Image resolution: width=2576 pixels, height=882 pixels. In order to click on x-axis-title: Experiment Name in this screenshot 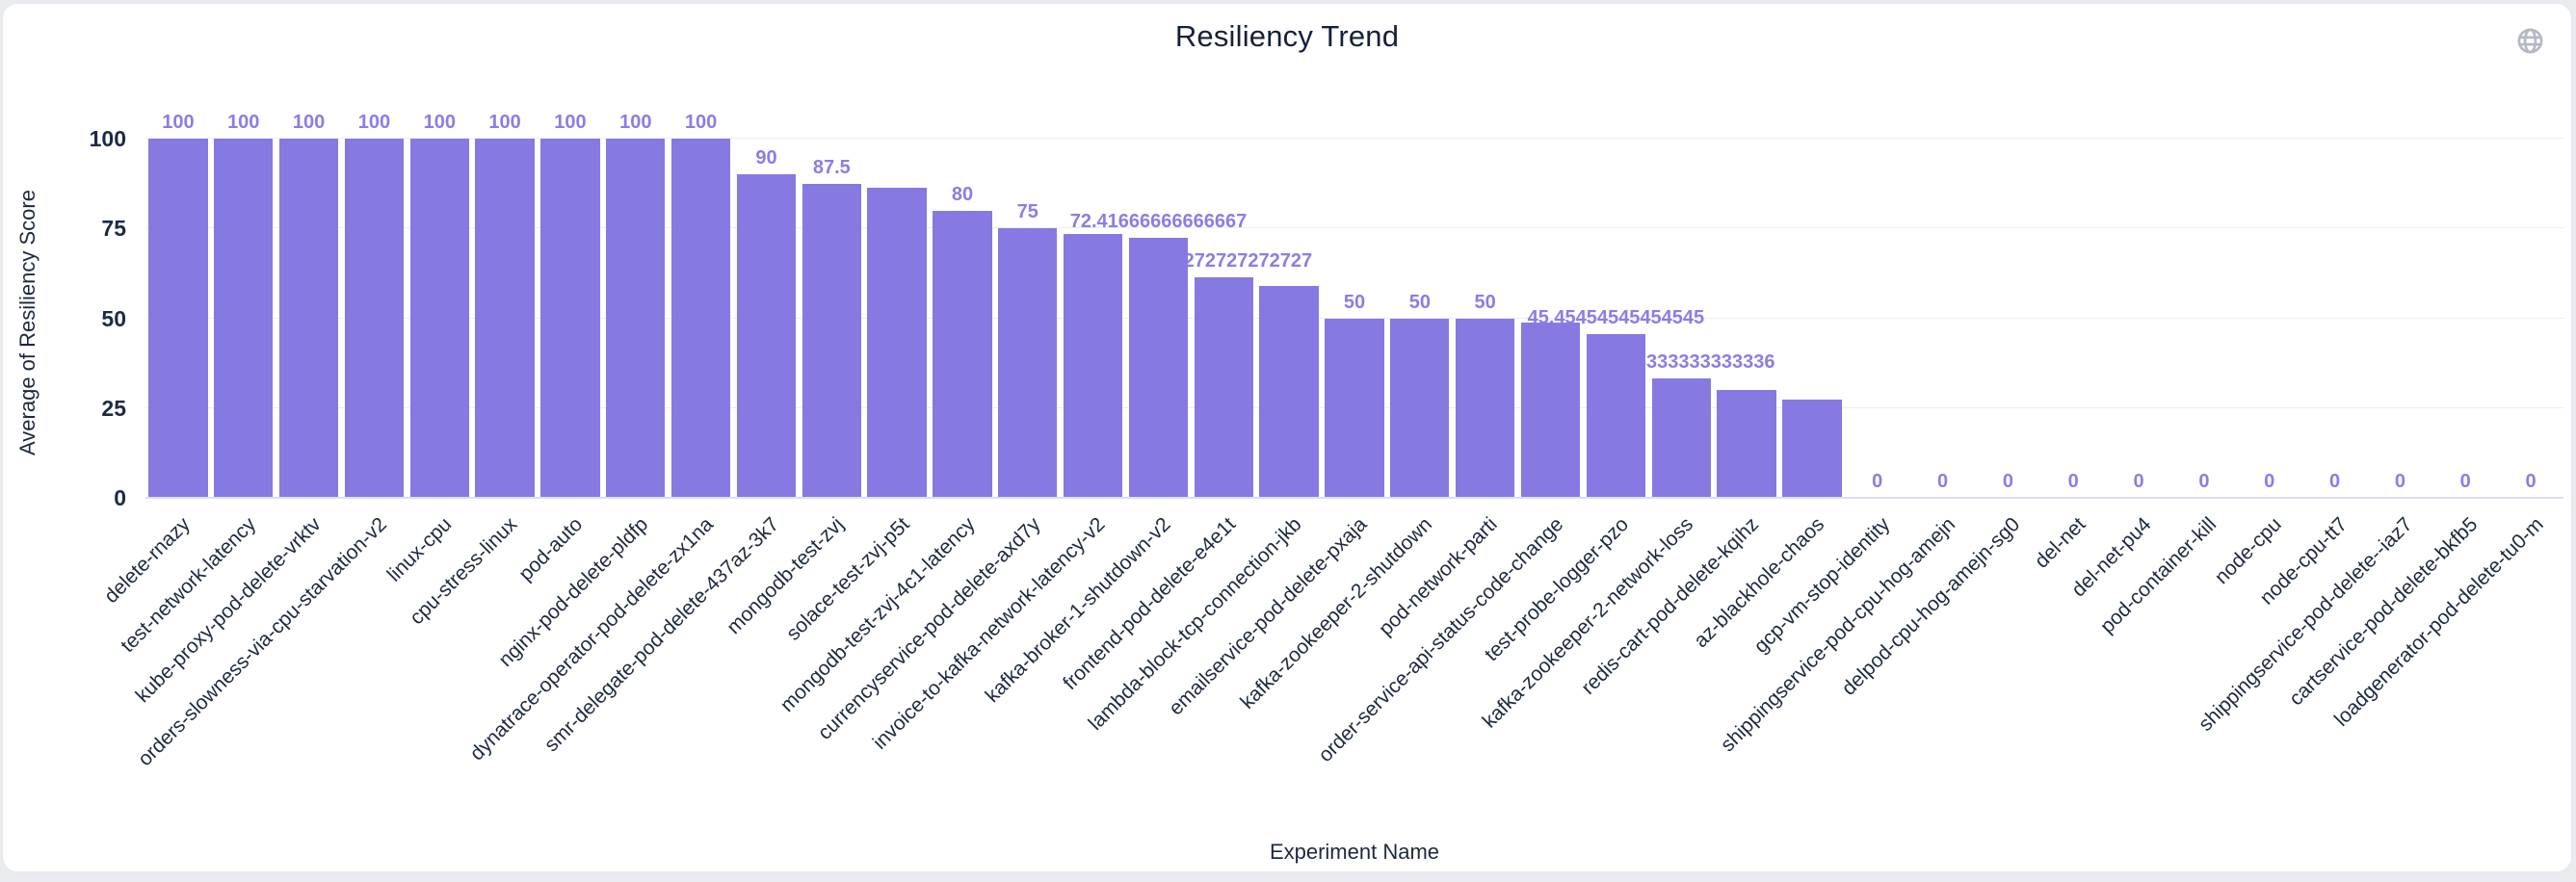, I will do `click(1355, 852)`.